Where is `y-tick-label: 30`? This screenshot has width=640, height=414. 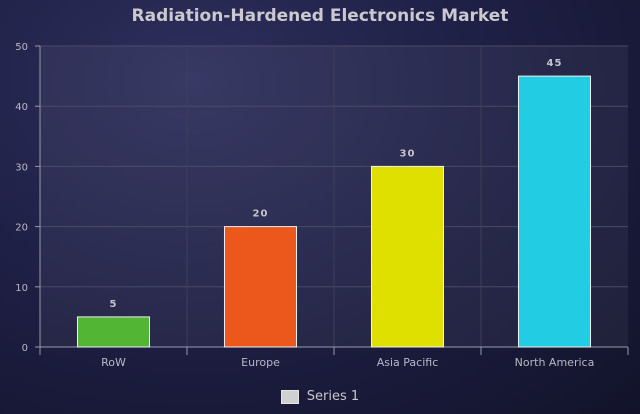 y-tick-label: 30 is located at coordinates (21, 167).